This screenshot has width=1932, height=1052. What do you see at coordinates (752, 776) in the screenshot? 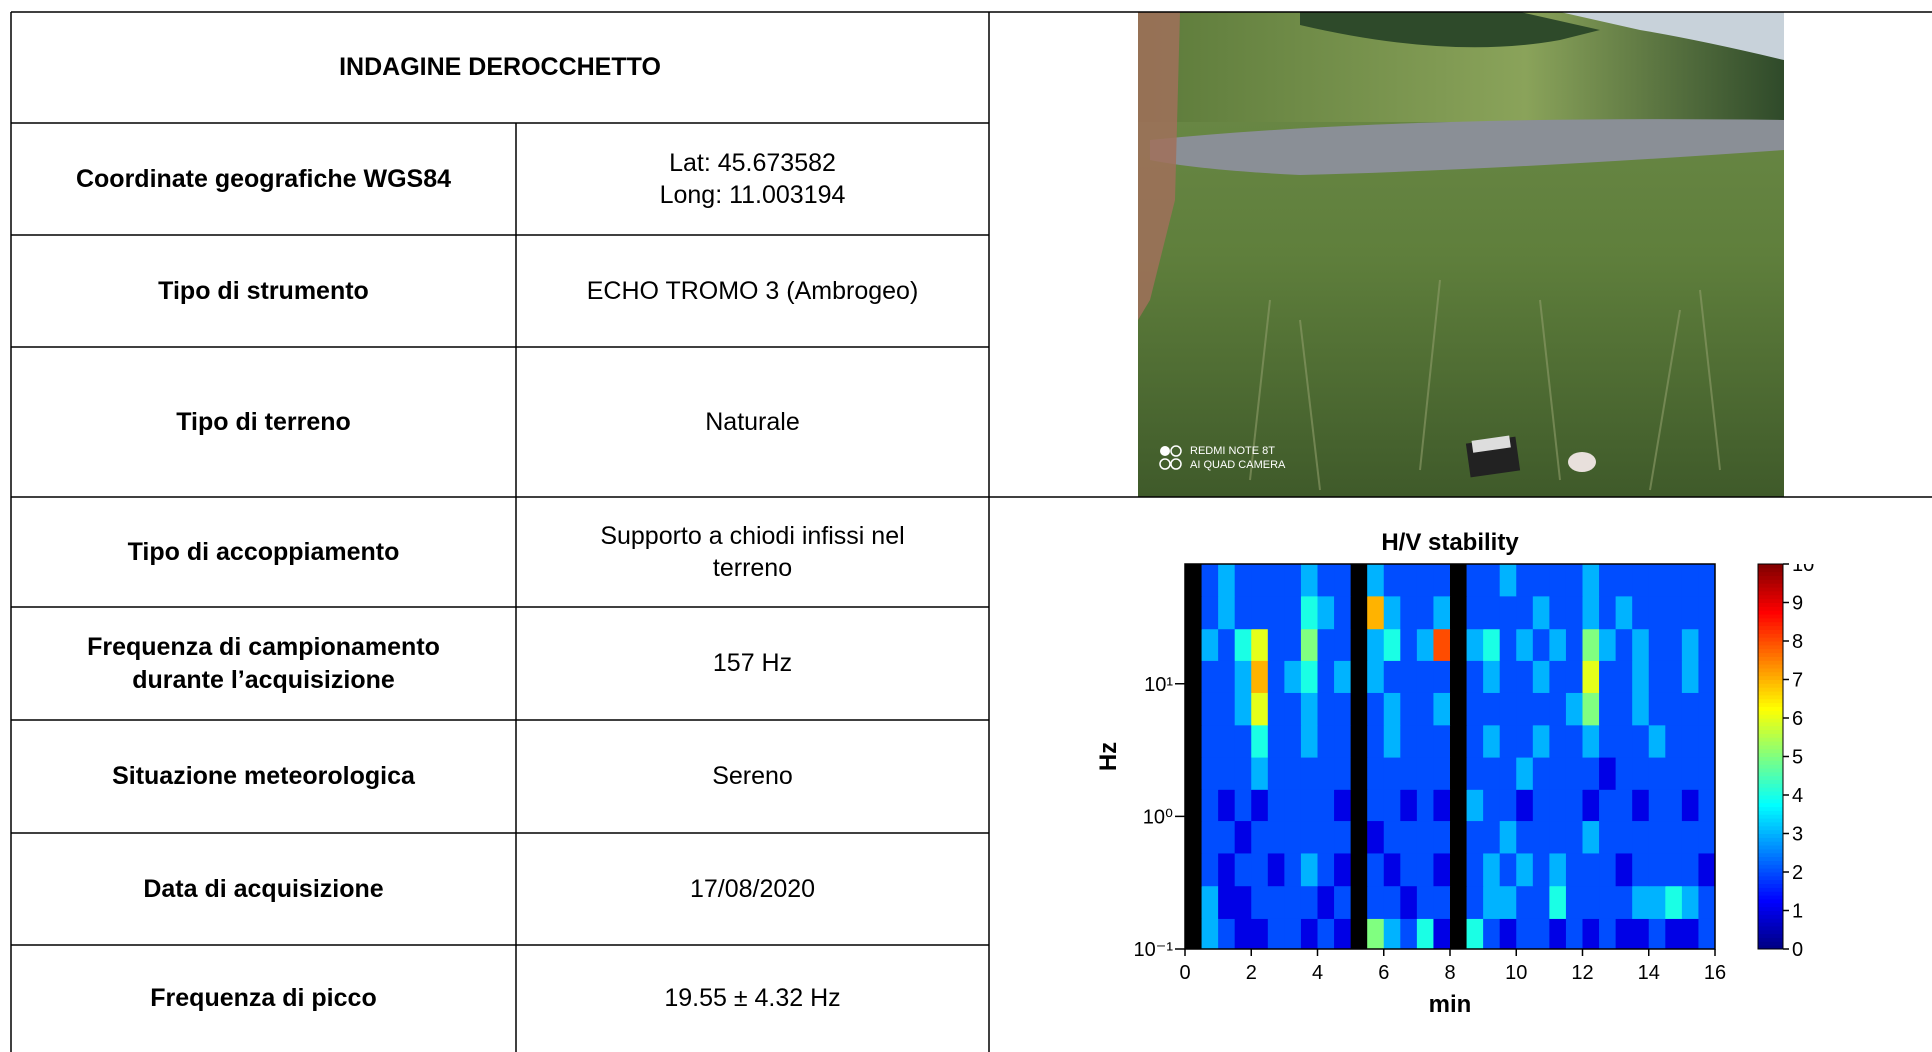
I see `row-value: Sereno` at bounding box center [752, 776].